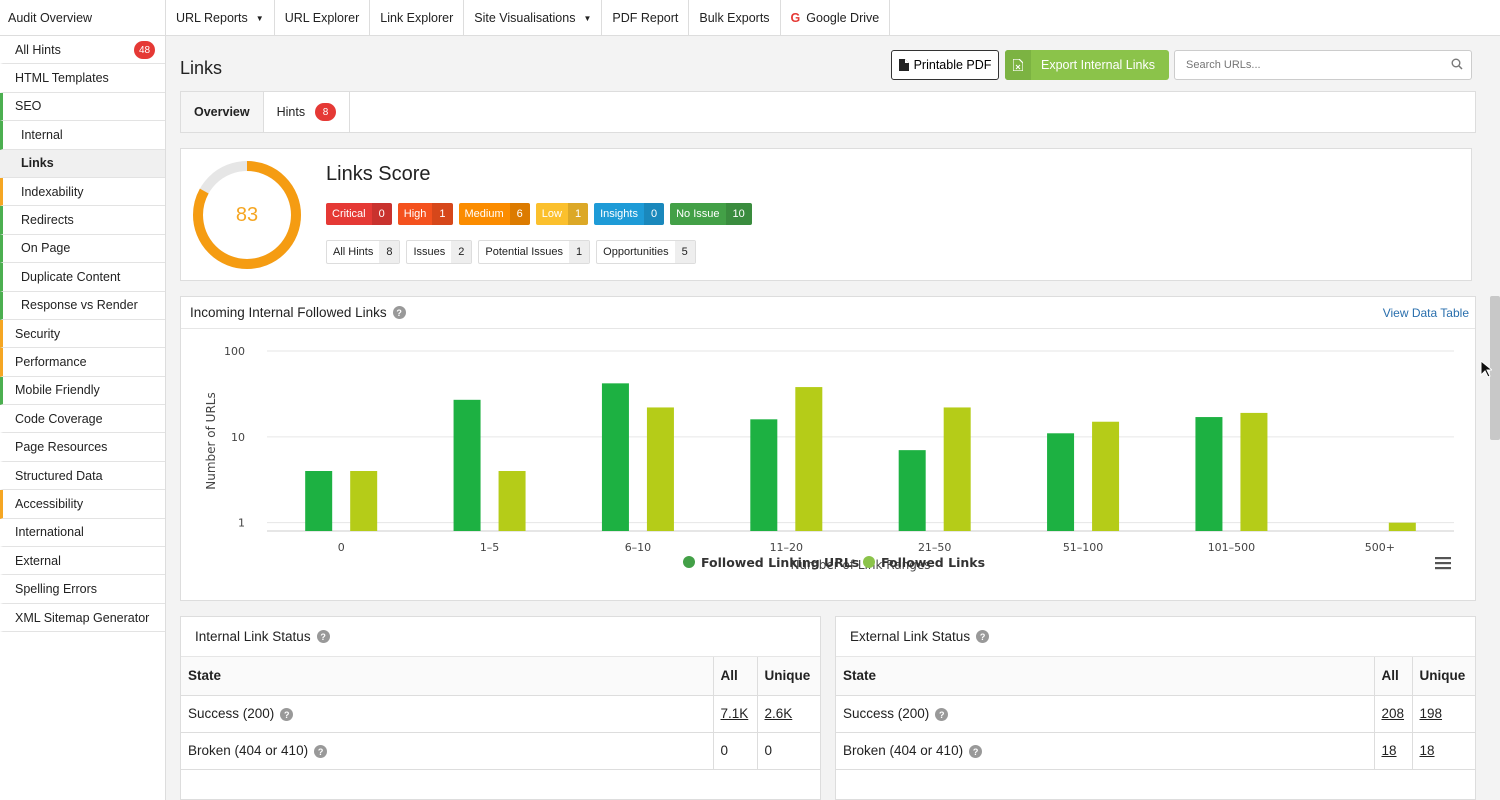  I want to click on nav-label: Site Visualisations, so click(525, 18).